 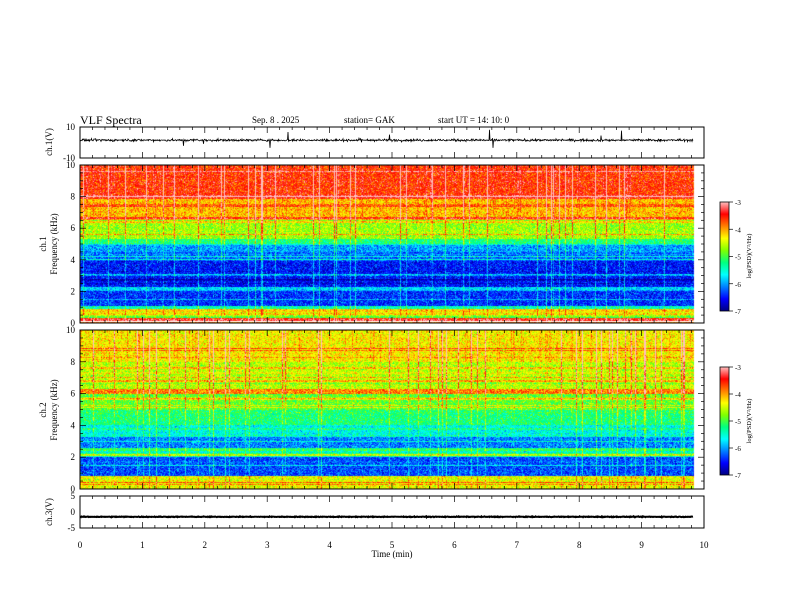 I want to click on ch2-colorbar: -3 -4 -5 -6 -7 log(PSD)(V²/Hz), so click(x=736, y=422).